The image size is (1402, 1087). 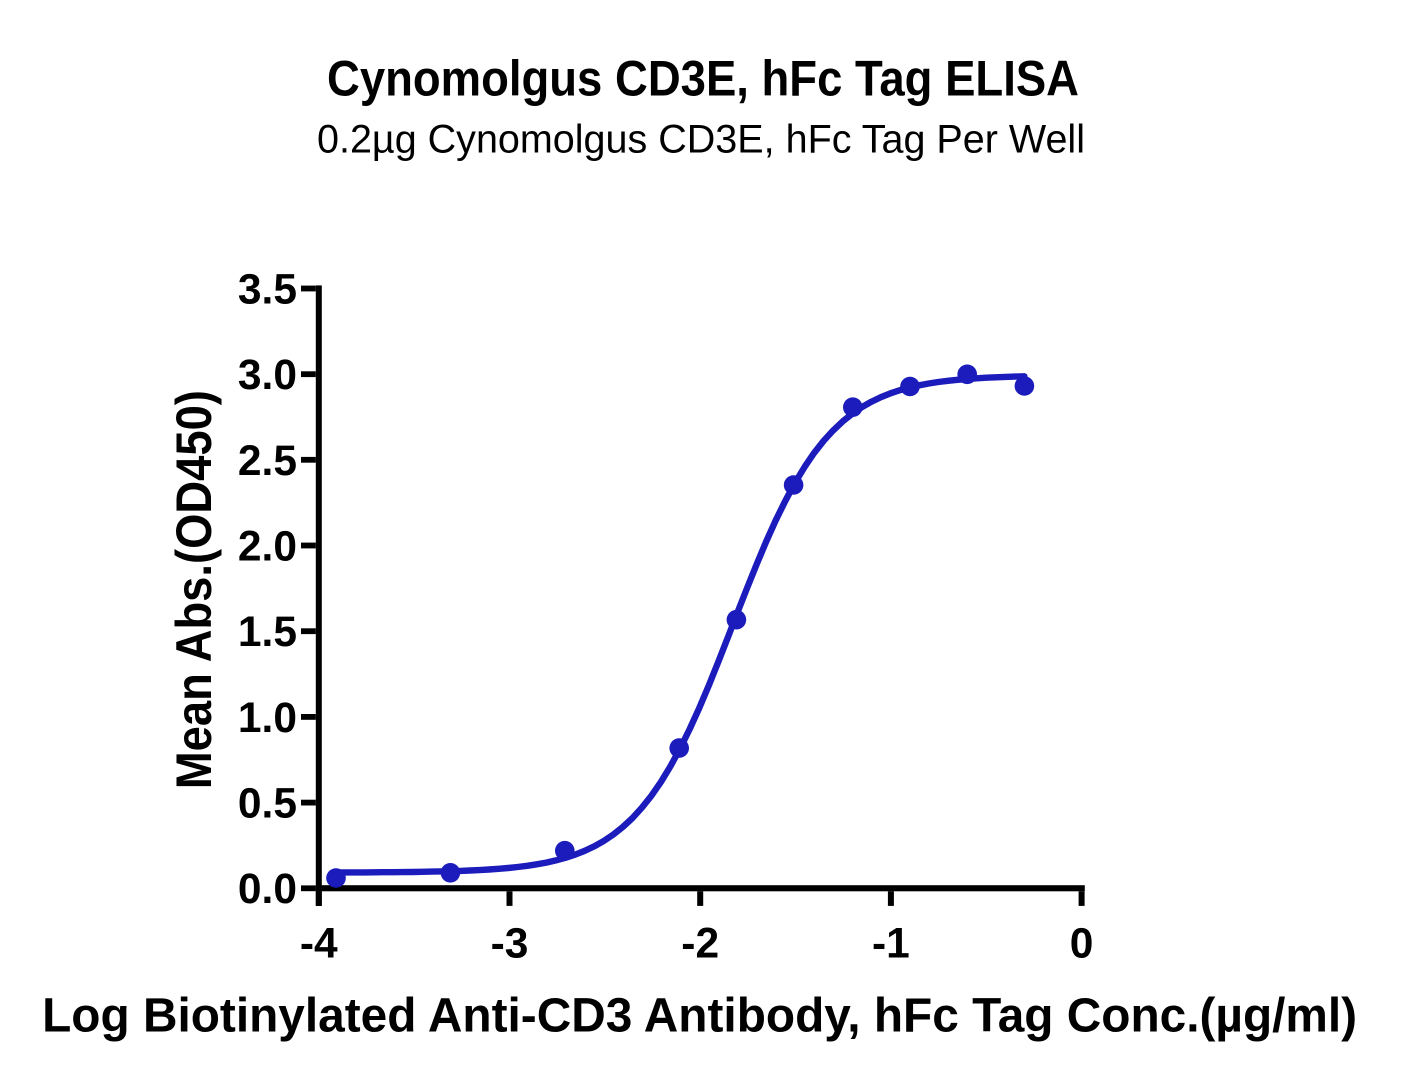 What do you see at coordinates (703, 79) in the screenshot?
I see `svg-text: Cynomolgus CD3E, hFc Tag ELISA` at bounding box center [703, 79].